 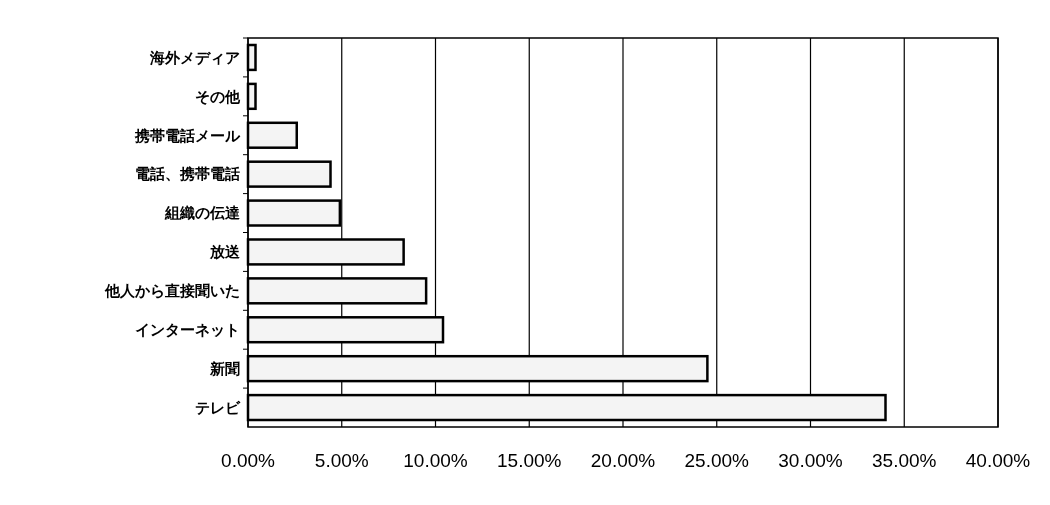 What do you see at coordinates (202, 213) in the screenshot?
I see `y-tick-label: 組織の伝達` at bounding box center [202, 213].